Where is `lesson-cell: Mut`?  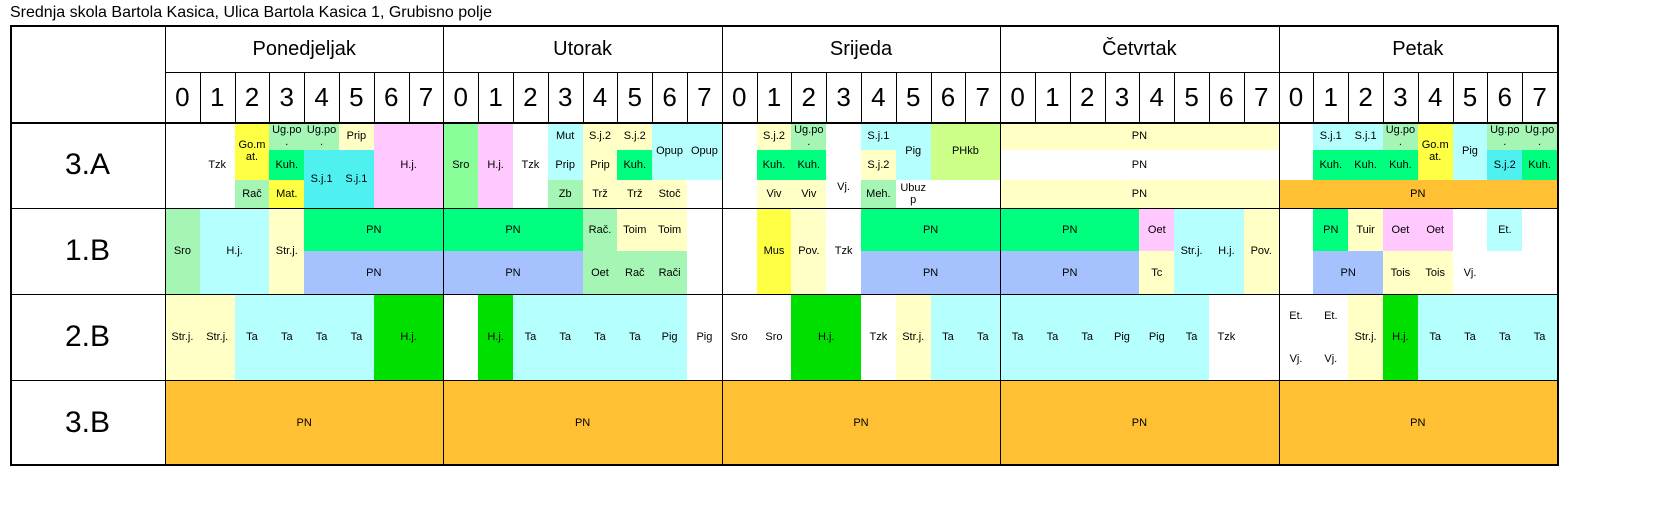
lesson-cell: Mut is located at coordinates (565, 136).